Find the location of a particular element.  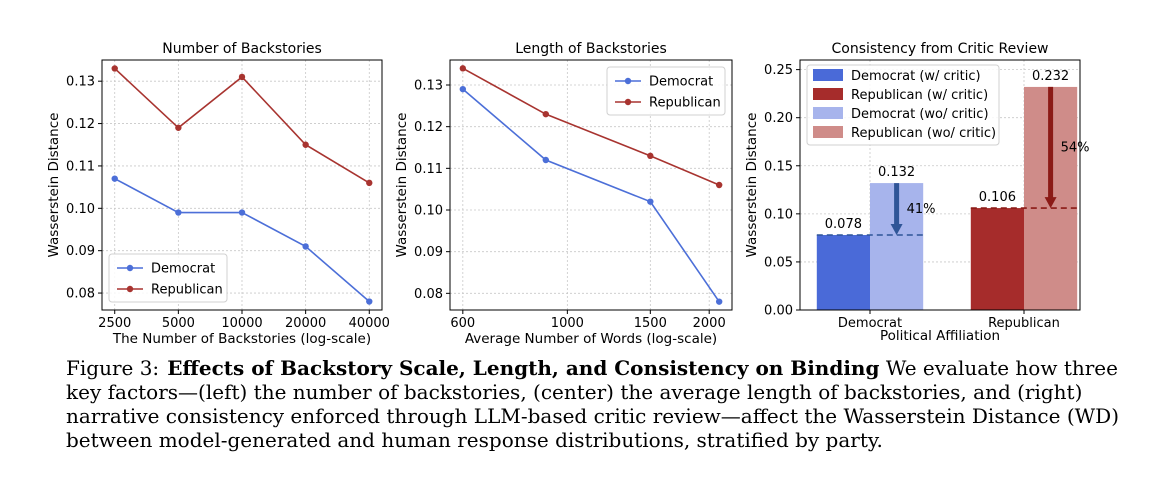

bar-value-label: 0.106 is located at coordinates (997, 197).